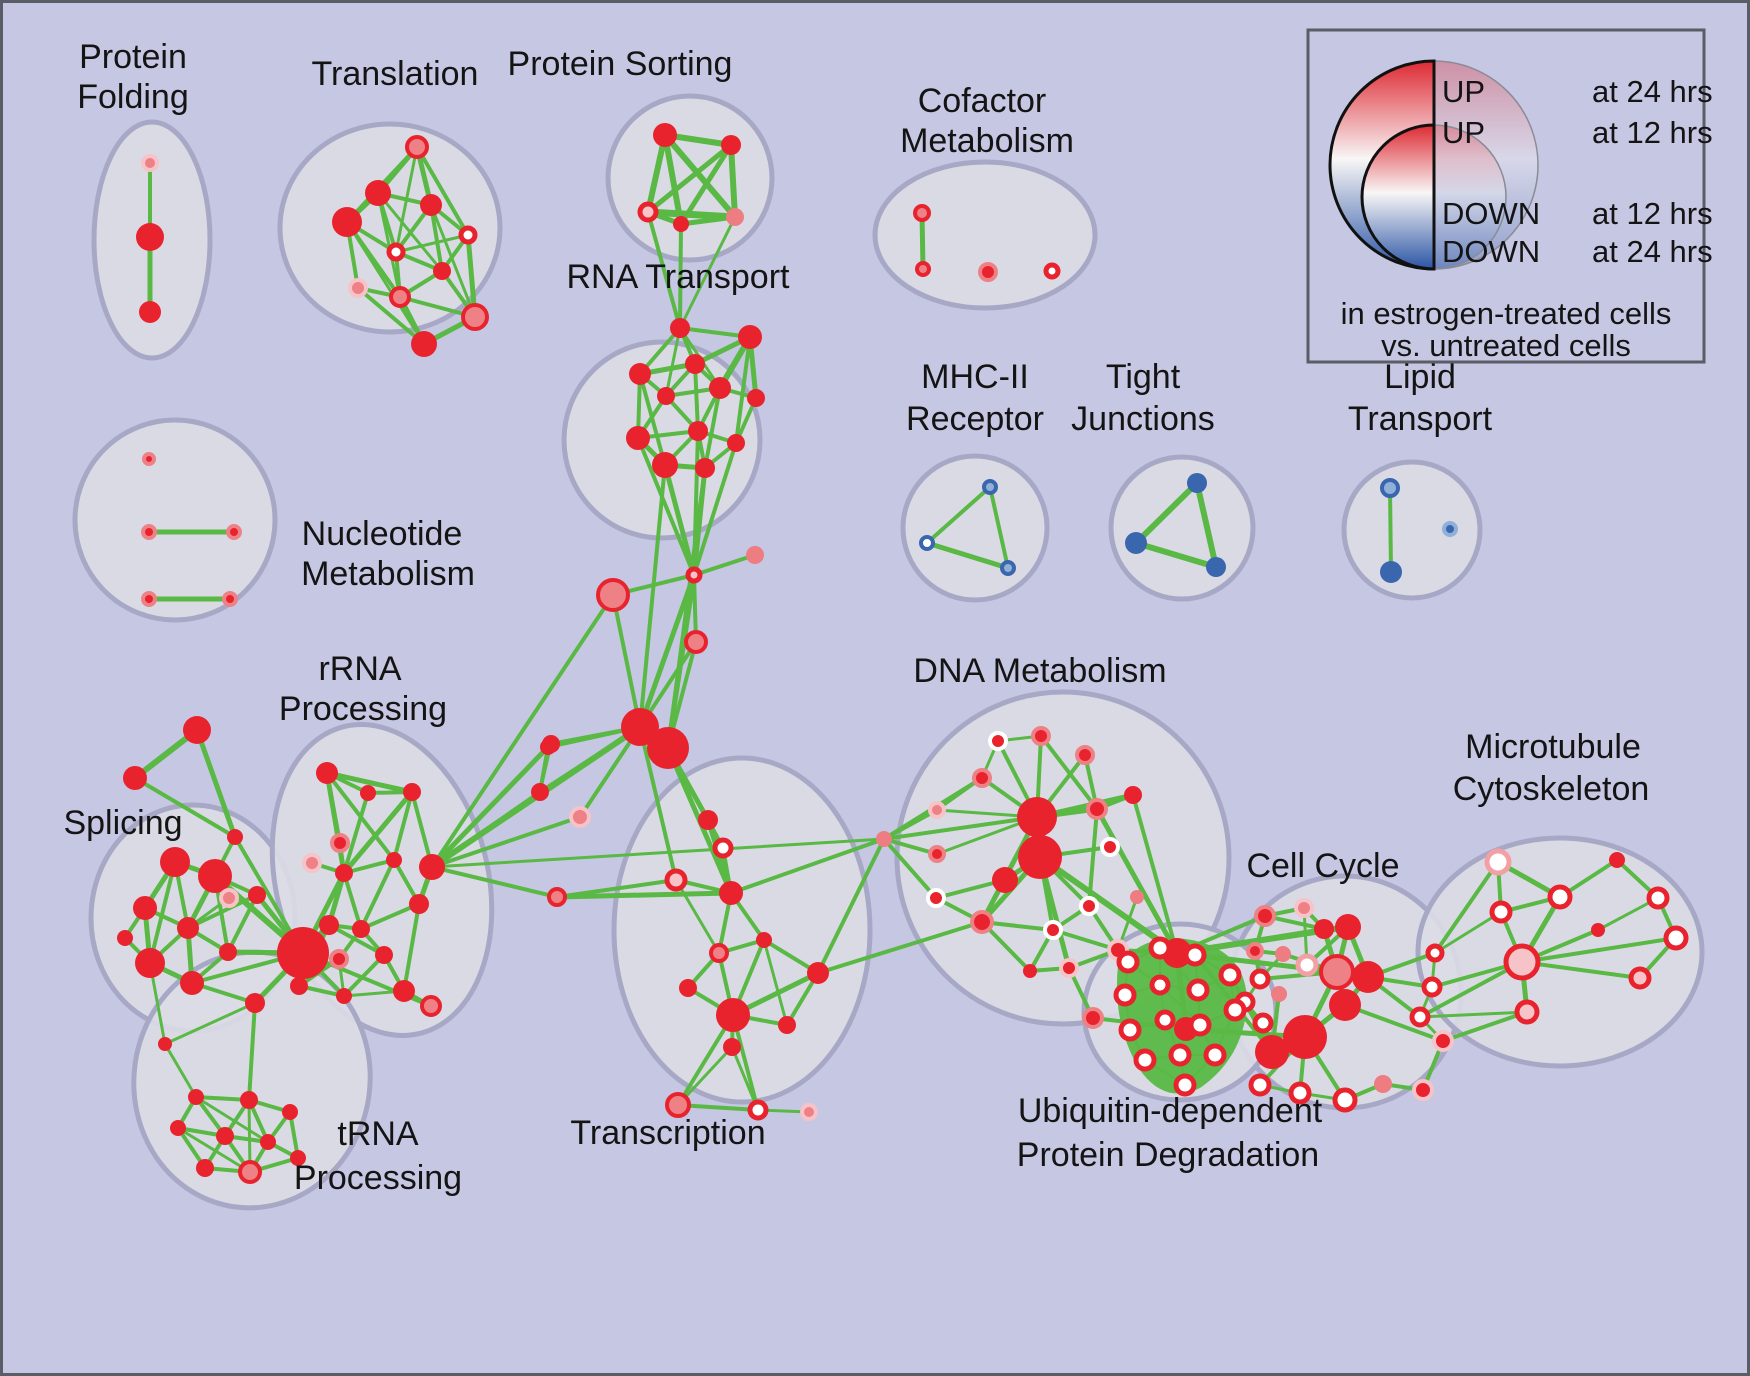 This screenshot has width=1750, height=1376. Describe the element at coordinates (255, 1003) in the screenshot. I see `network-node-tn1` at that location.